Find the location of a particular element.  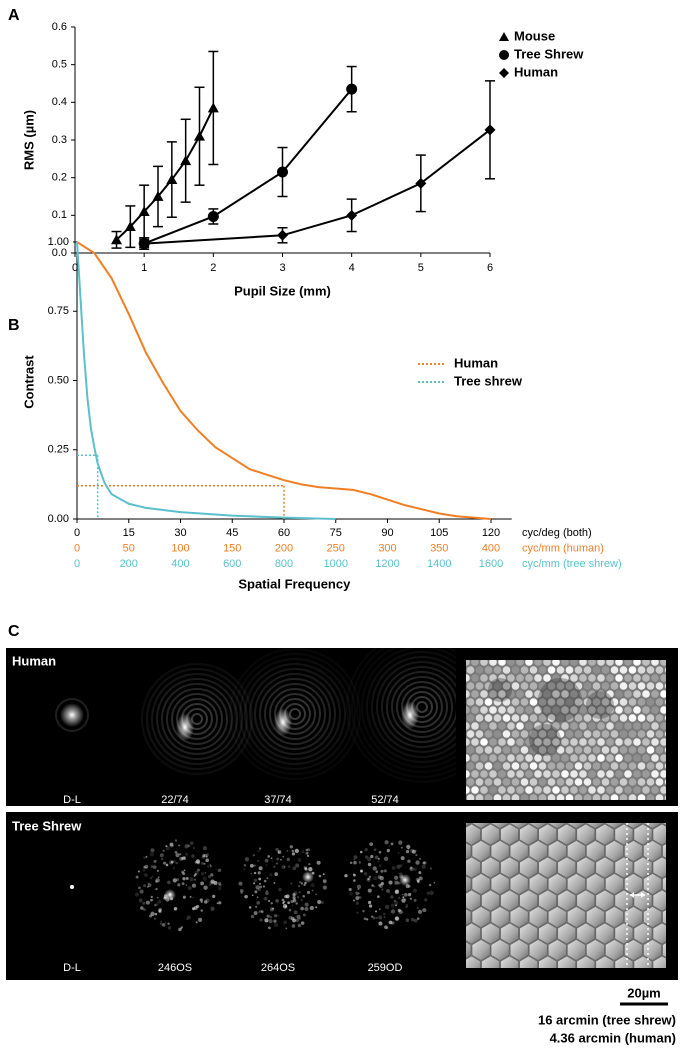

secondary-tick-label: 1000 is located at coordinates (336, 564).